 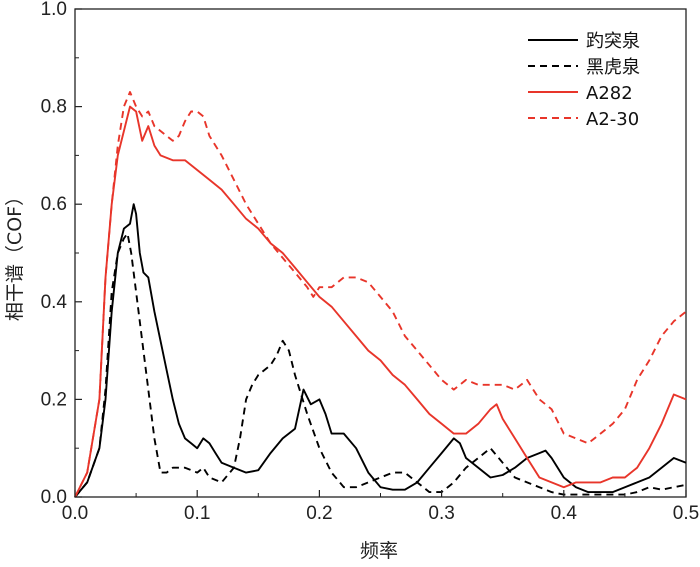 What do you see at coordinates (197, 513) in the screenshot?
I see `x-tick-label: 0.1` at bounding box center [197, 513].